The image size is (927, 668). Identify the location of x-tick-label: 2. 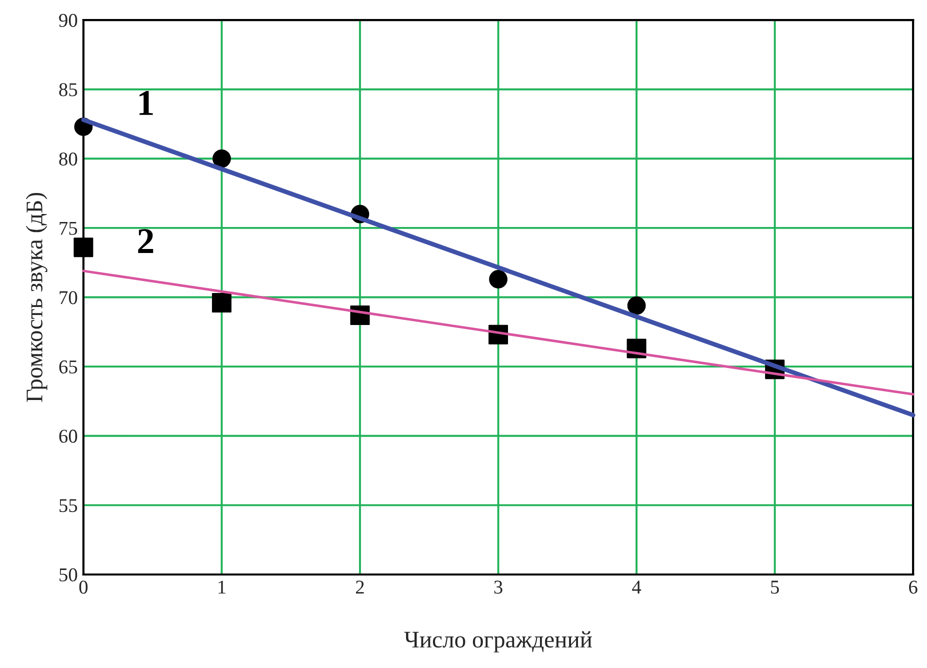
(360, 587).